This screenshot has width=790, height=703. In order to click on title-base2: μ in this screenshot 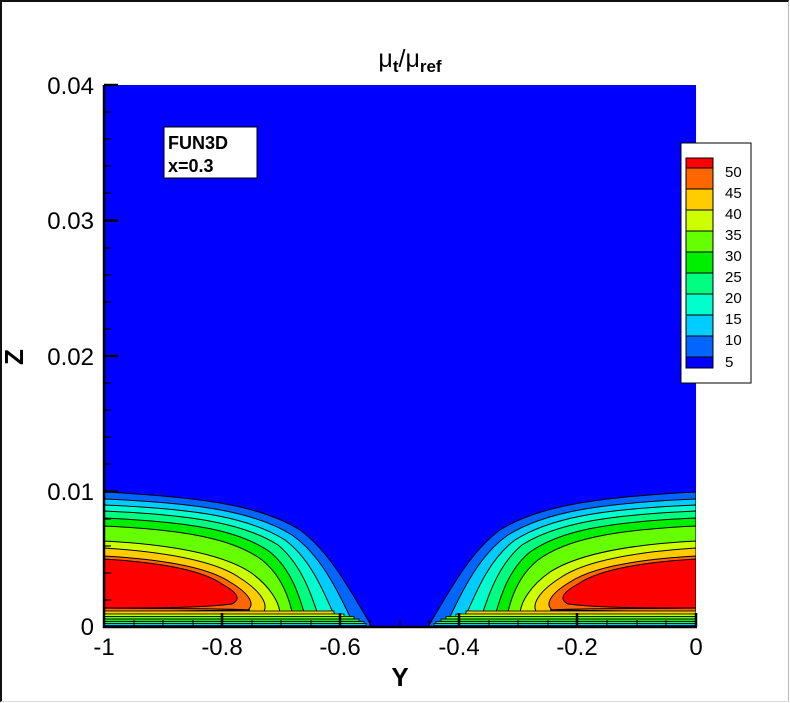, I will do `click(412, 59)`.